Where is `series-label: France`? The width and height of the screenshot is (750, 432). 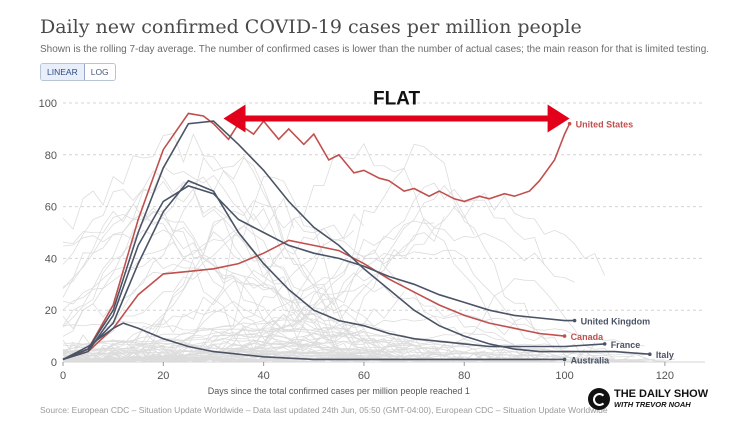 series-label: France is located at coordinates (626, 345).